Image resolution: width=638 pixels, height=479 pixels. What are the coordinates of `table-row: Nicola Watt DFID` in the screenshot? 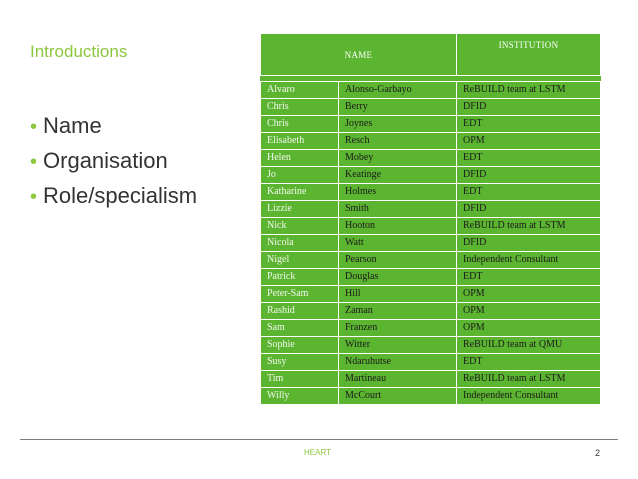 It's located at (431, 243).